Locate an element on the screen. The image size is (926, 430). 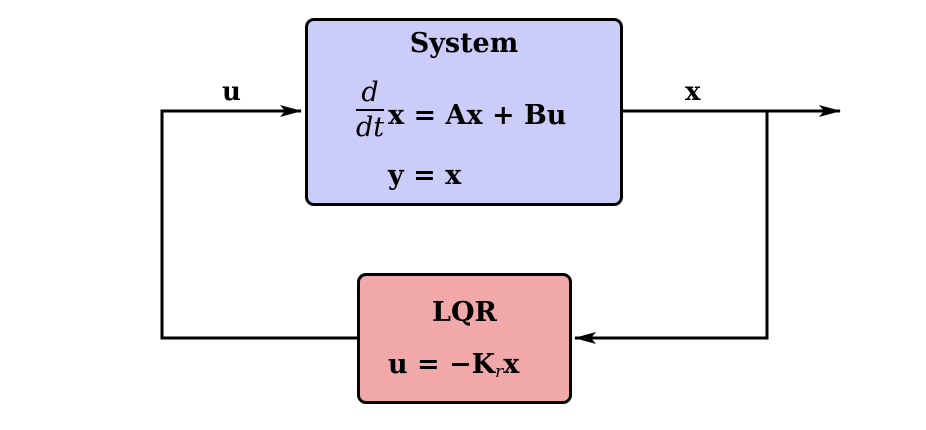
input-label-u: u is located at coordinates (231, 92).